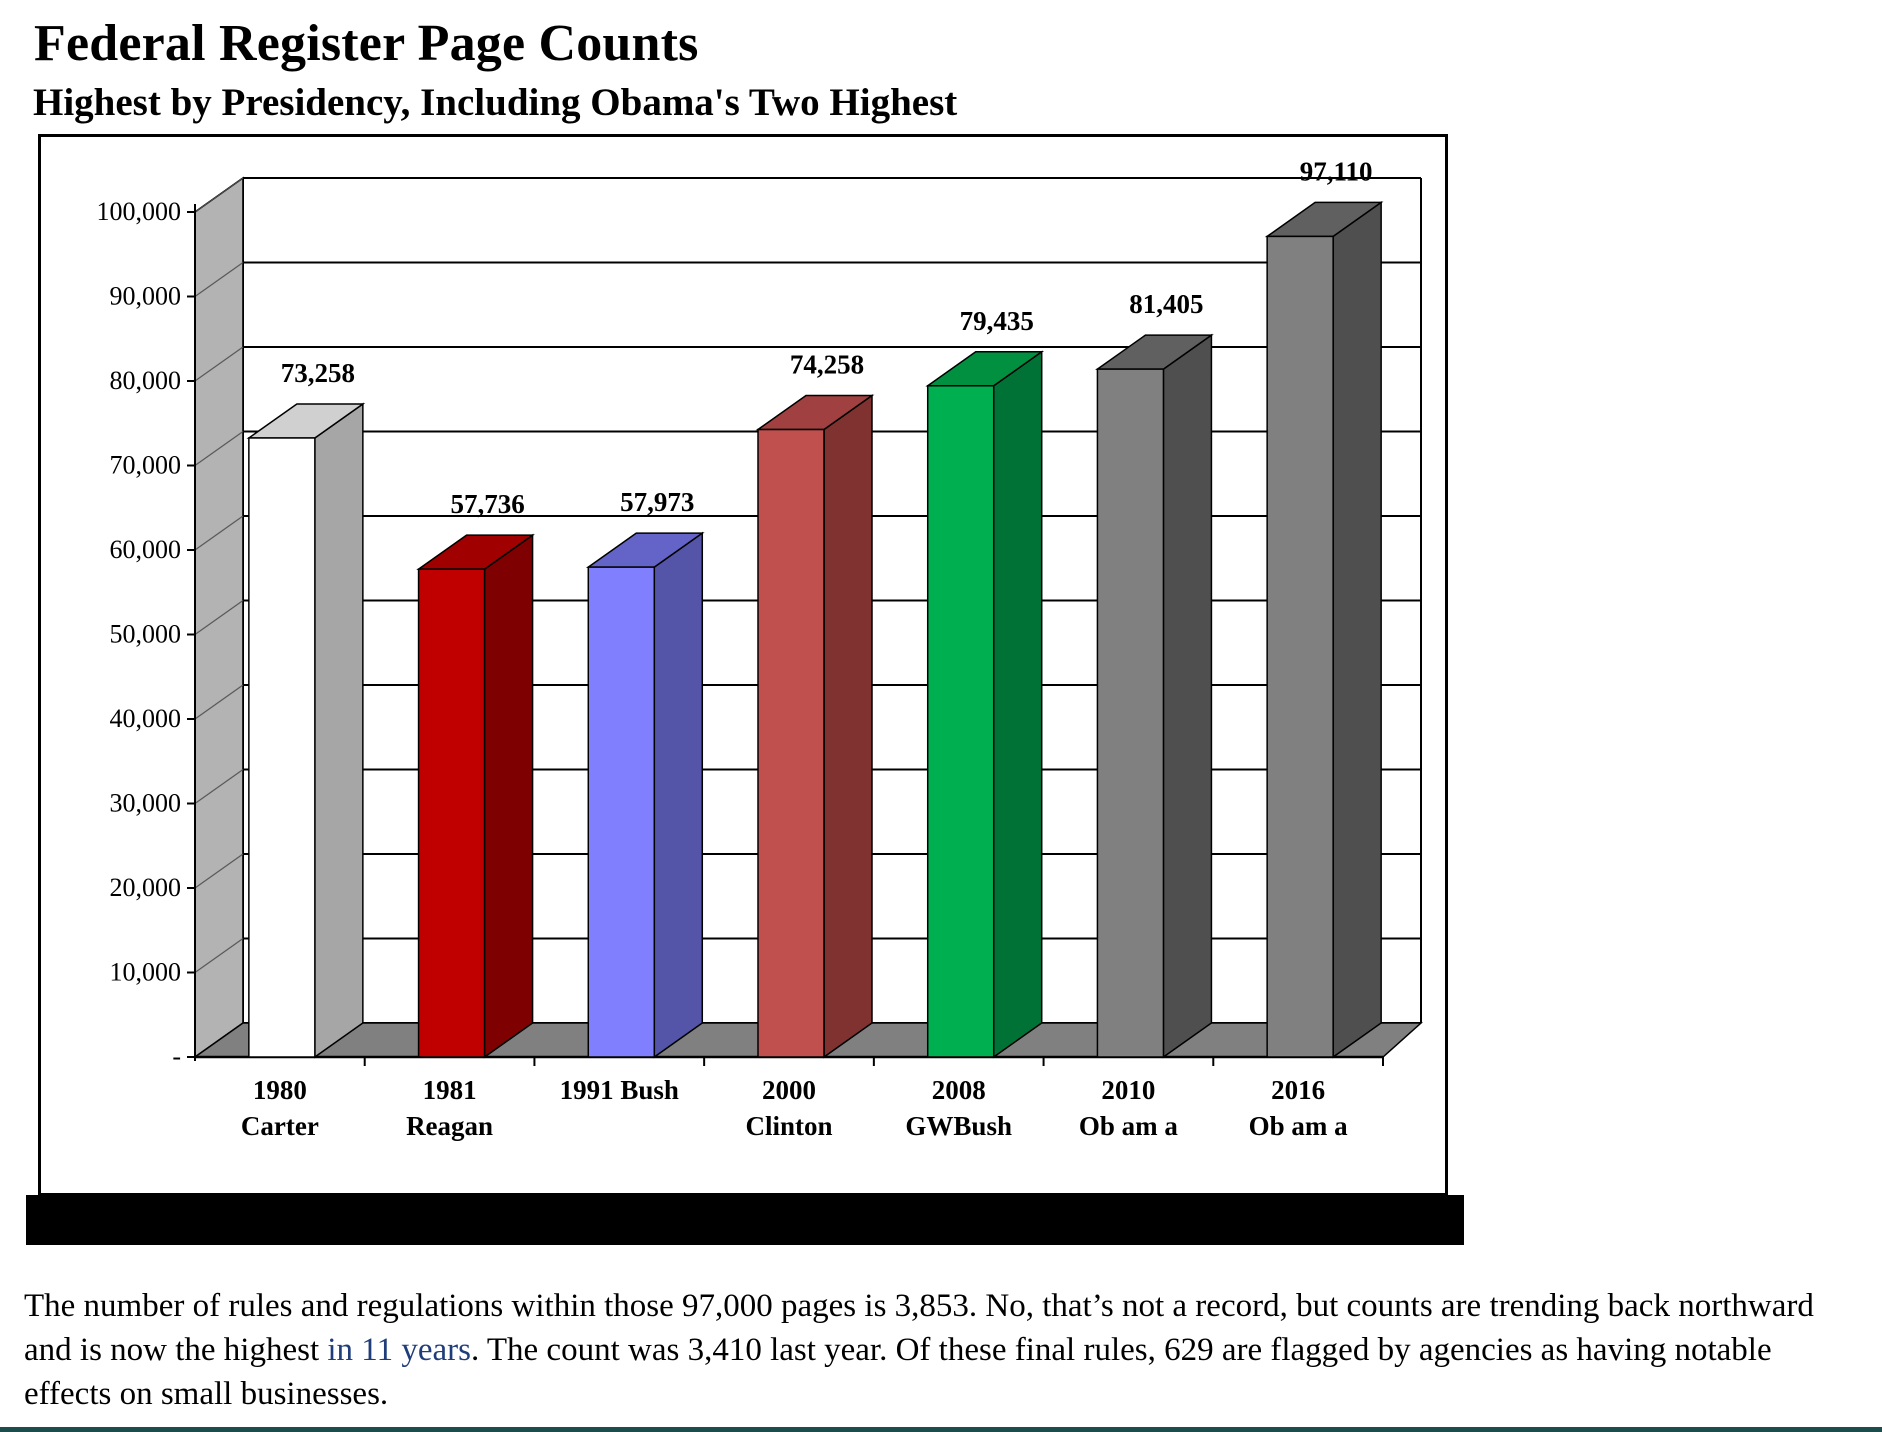 This screenshot has width=1882, height=1432. What do you see at coordinates (1128, 1090) in the screenshot?
I see `x-category-label: 2010` at bounding box center [1128, 1090].